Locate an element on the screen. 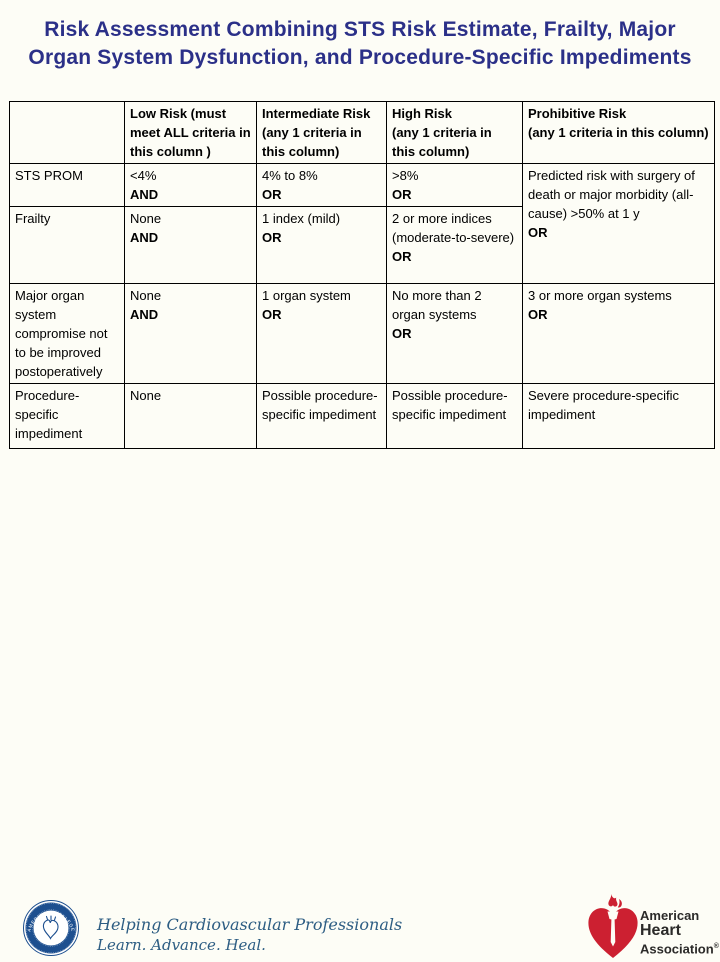  row-label-text: Procedure-specific impediment is located at coordinates (49, 414).